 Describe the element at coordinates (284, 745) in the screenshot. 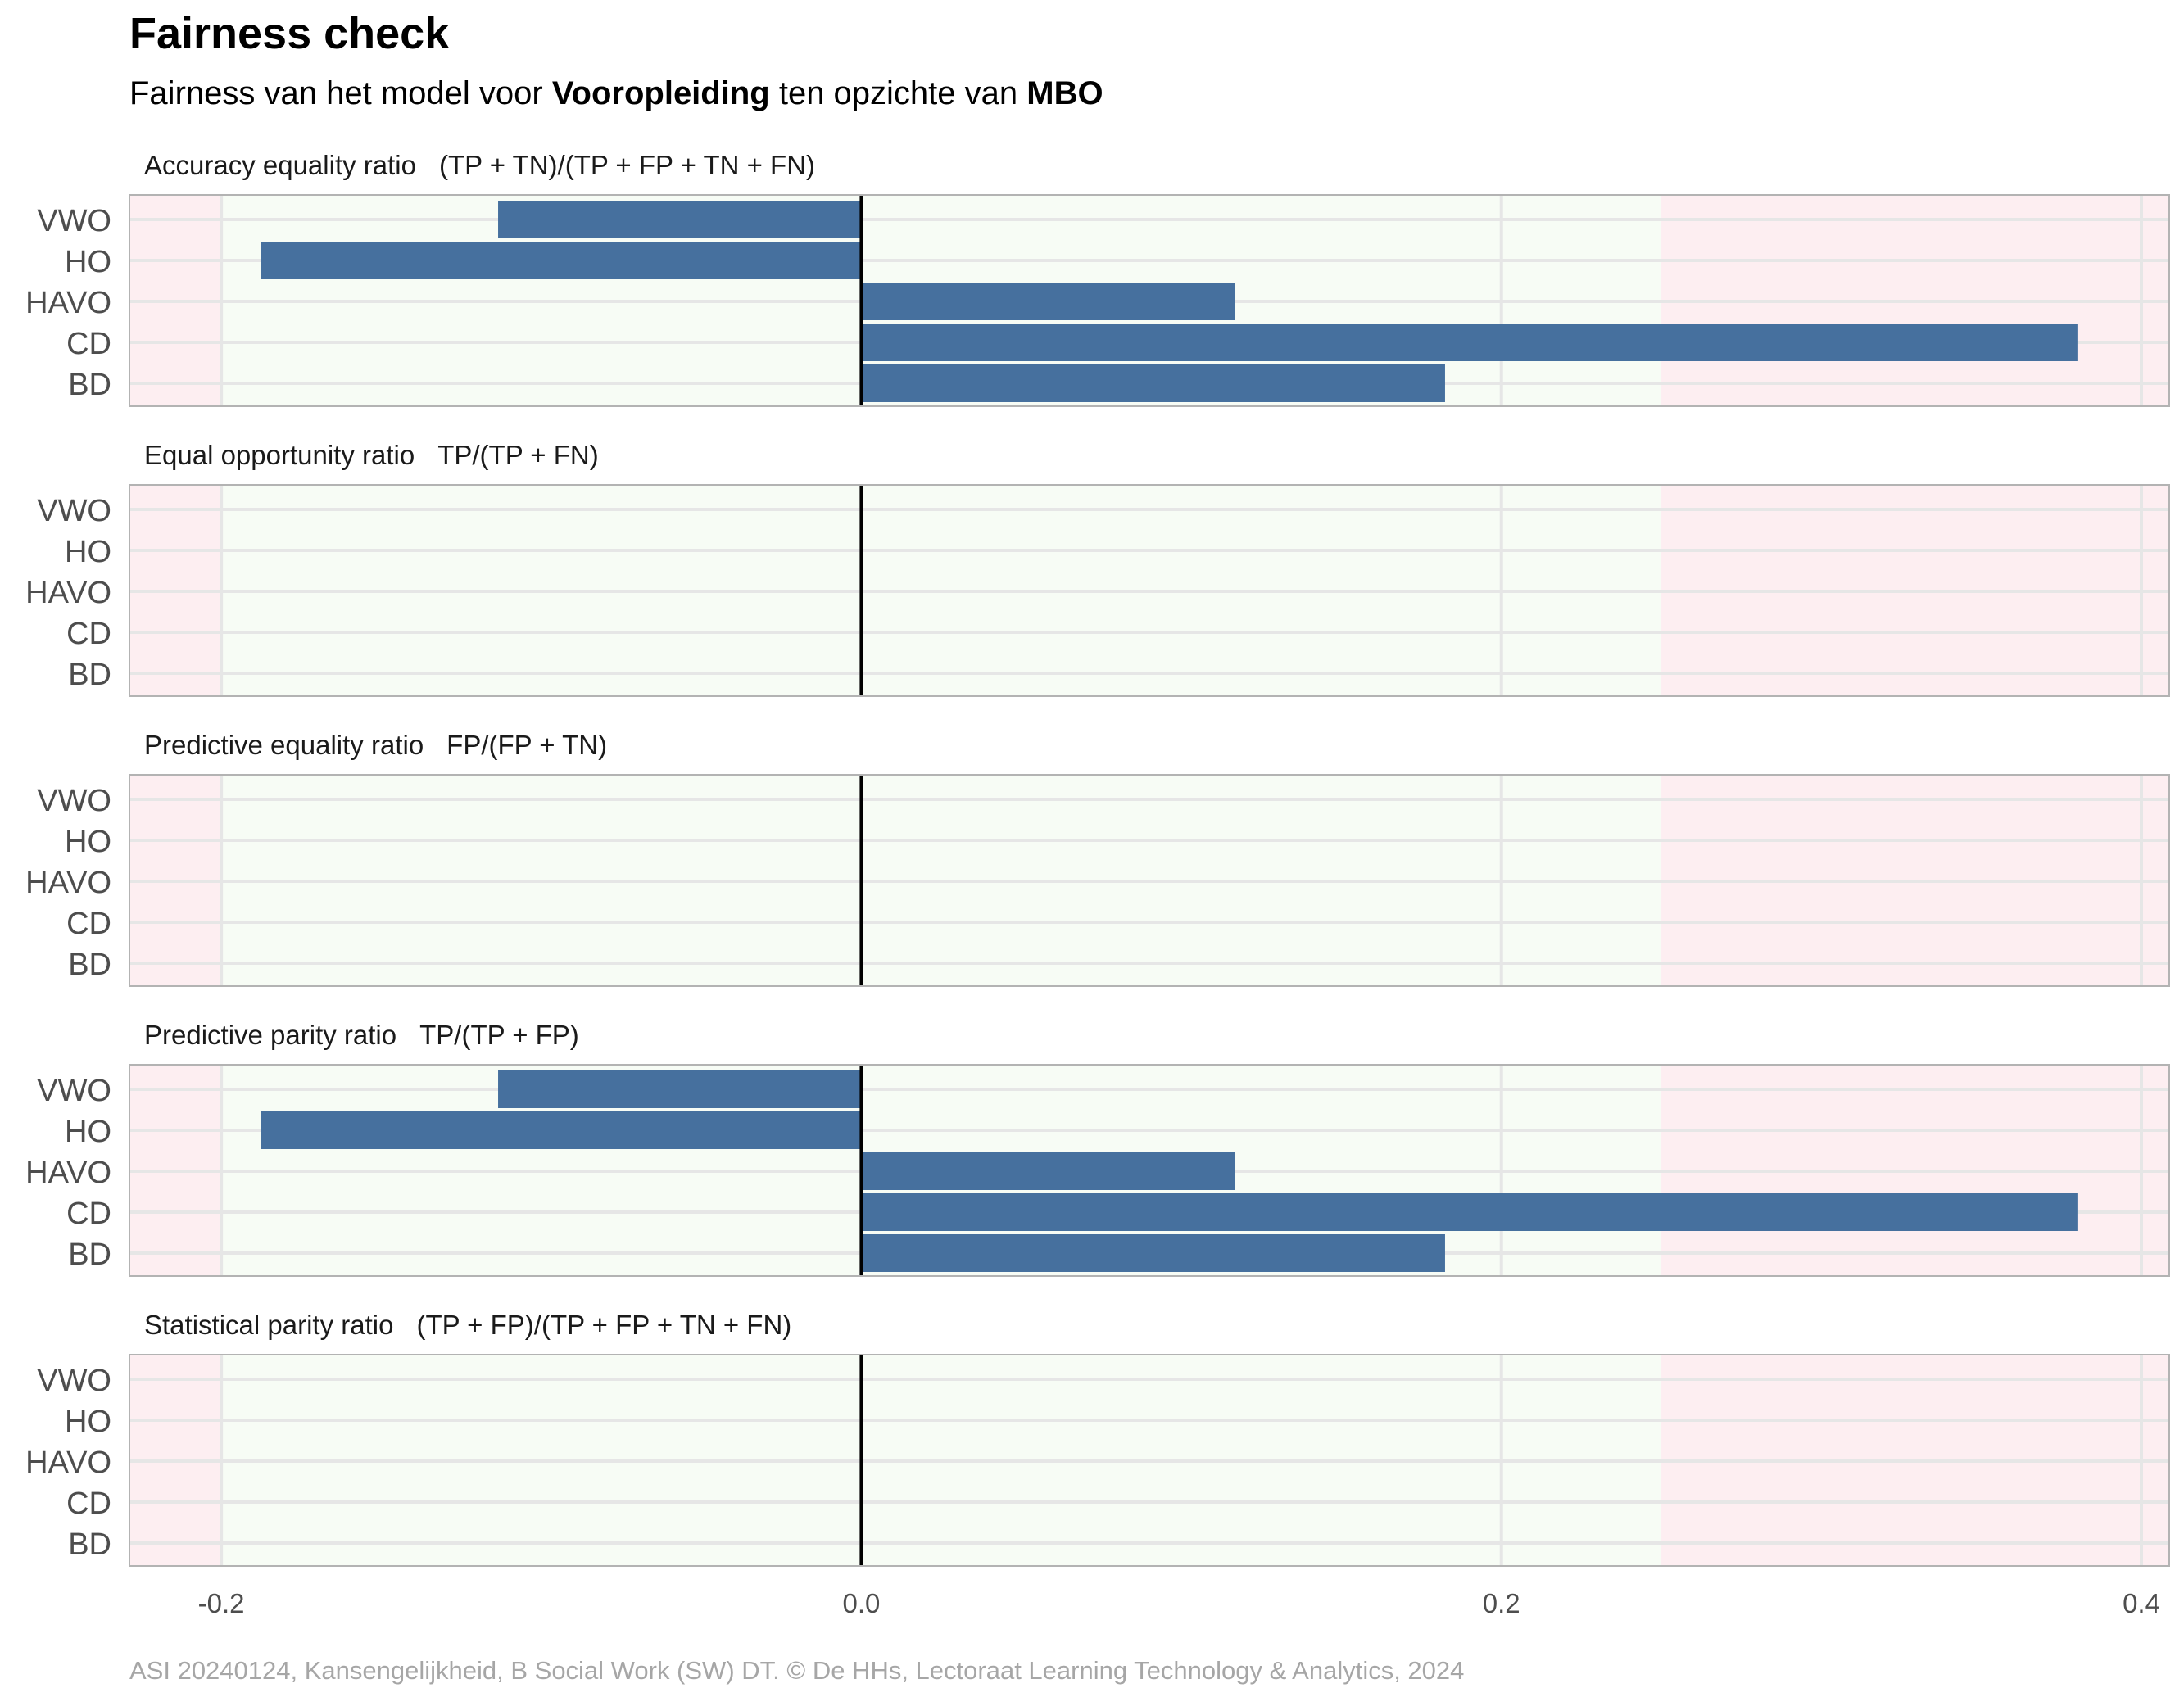

I see `facet-metric: Predictive equality ratio` at that location.